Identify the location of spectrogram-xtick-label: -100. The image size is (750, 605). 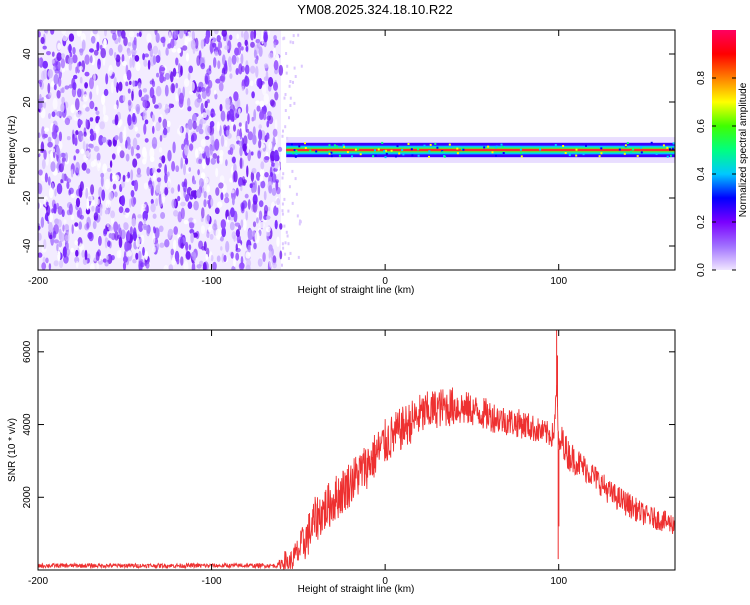
(212, 281).